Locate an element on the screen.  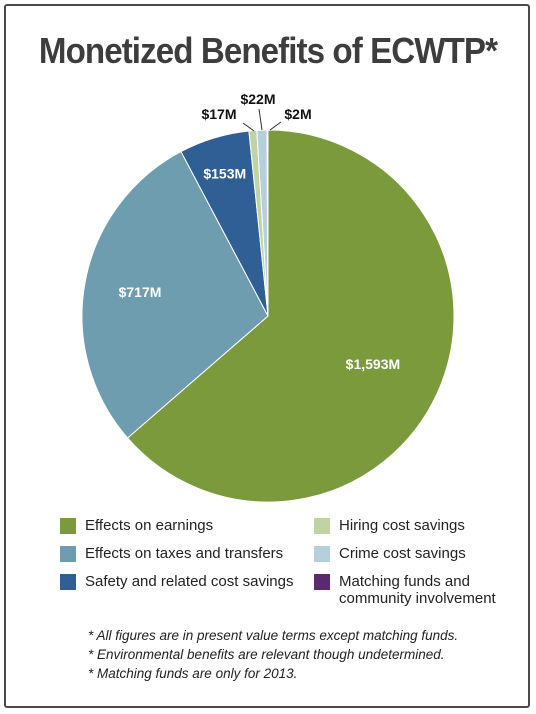
pie-slice-matching-funds-and-community-involvement is located at coordinates (267, 223).